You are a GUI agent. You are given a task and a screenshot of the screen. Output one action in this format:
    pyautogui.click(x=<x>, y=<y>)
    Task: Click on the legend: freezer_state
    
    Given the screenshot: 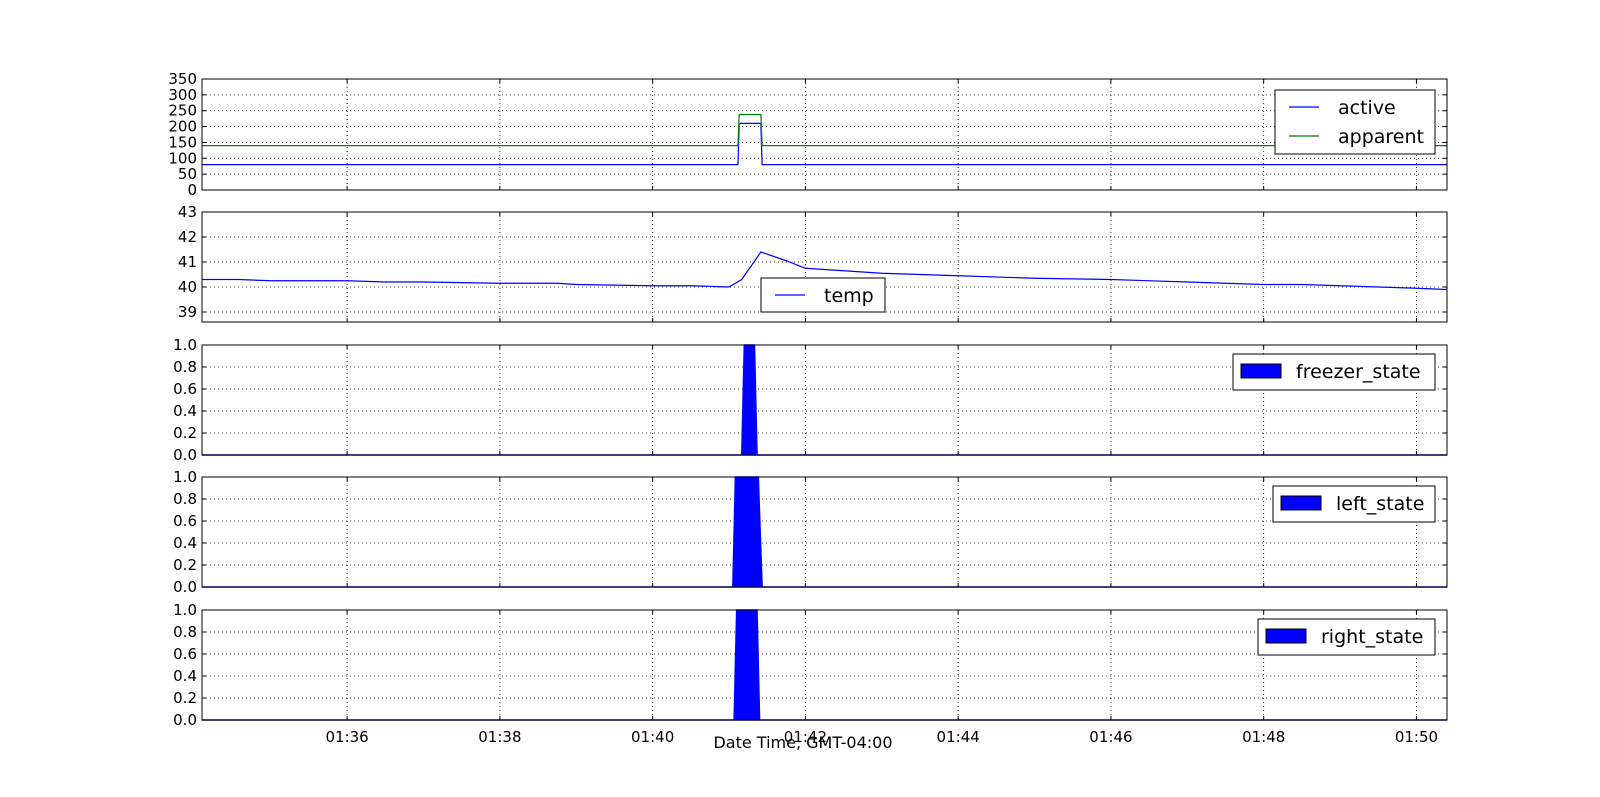 What is the action you would take?
    pyautogui.click(x=1334, y=372)
    